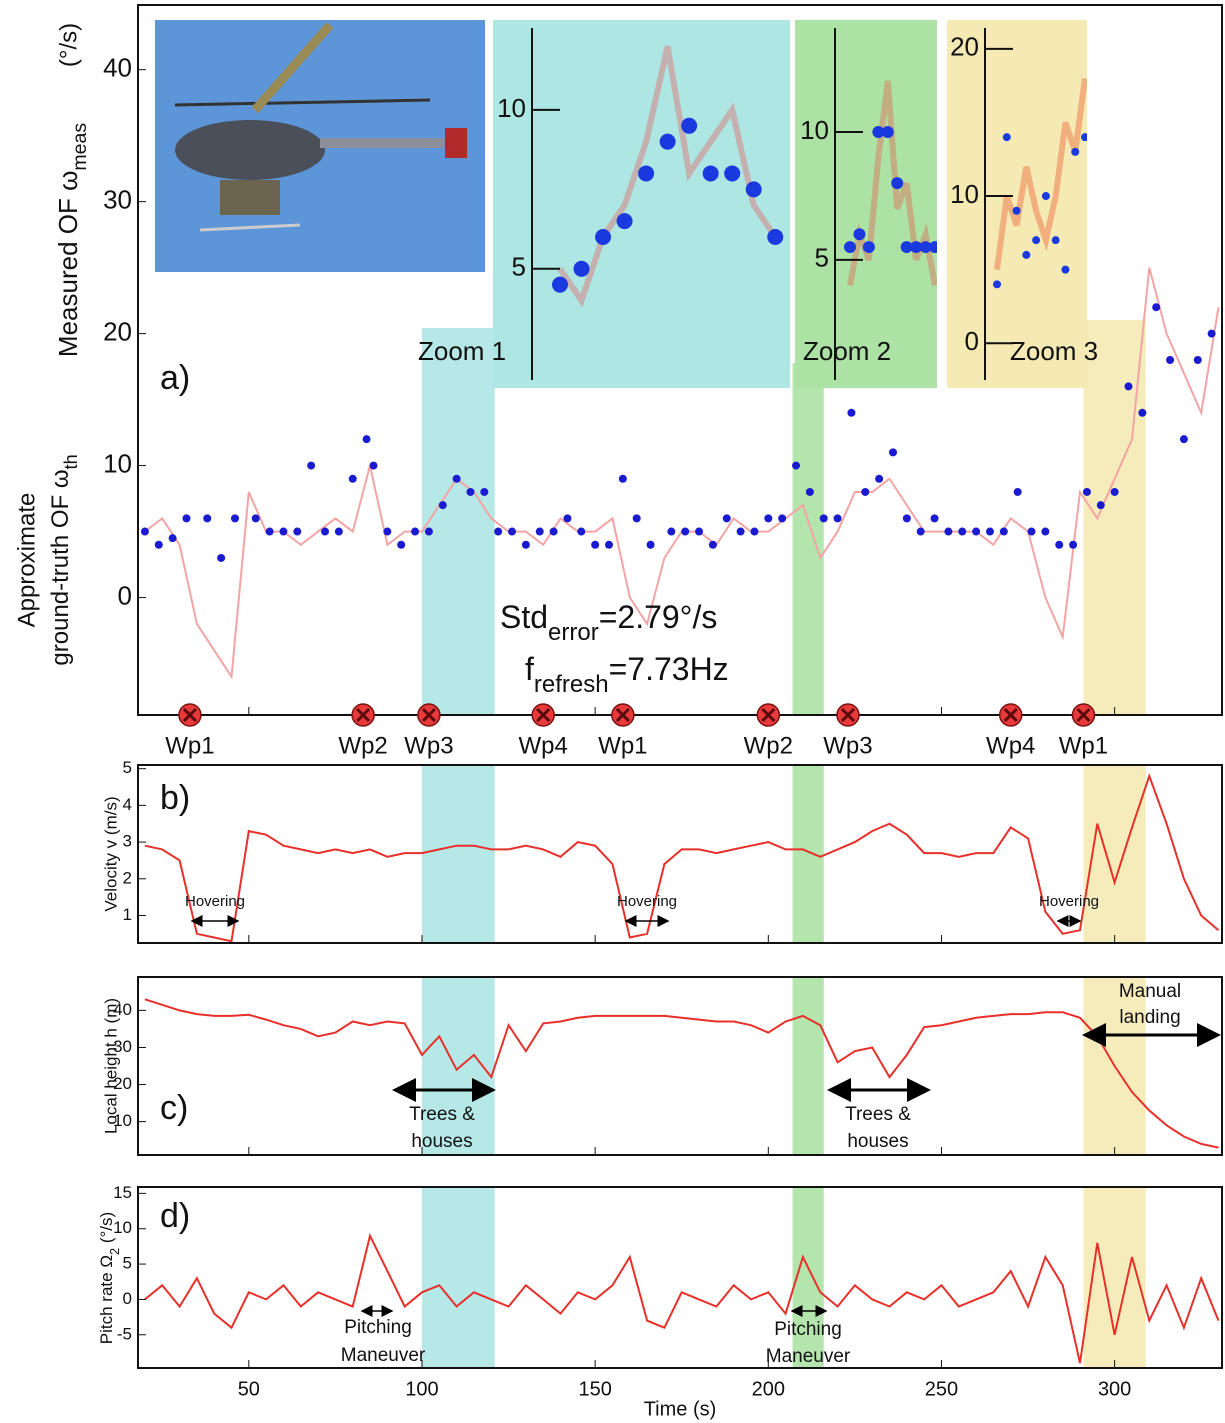 This screenshot has width=1225, height=1423. Describe the element at coordinates (124, 1333) in the screenshot. I see `y-tick-label: -5` at that location.